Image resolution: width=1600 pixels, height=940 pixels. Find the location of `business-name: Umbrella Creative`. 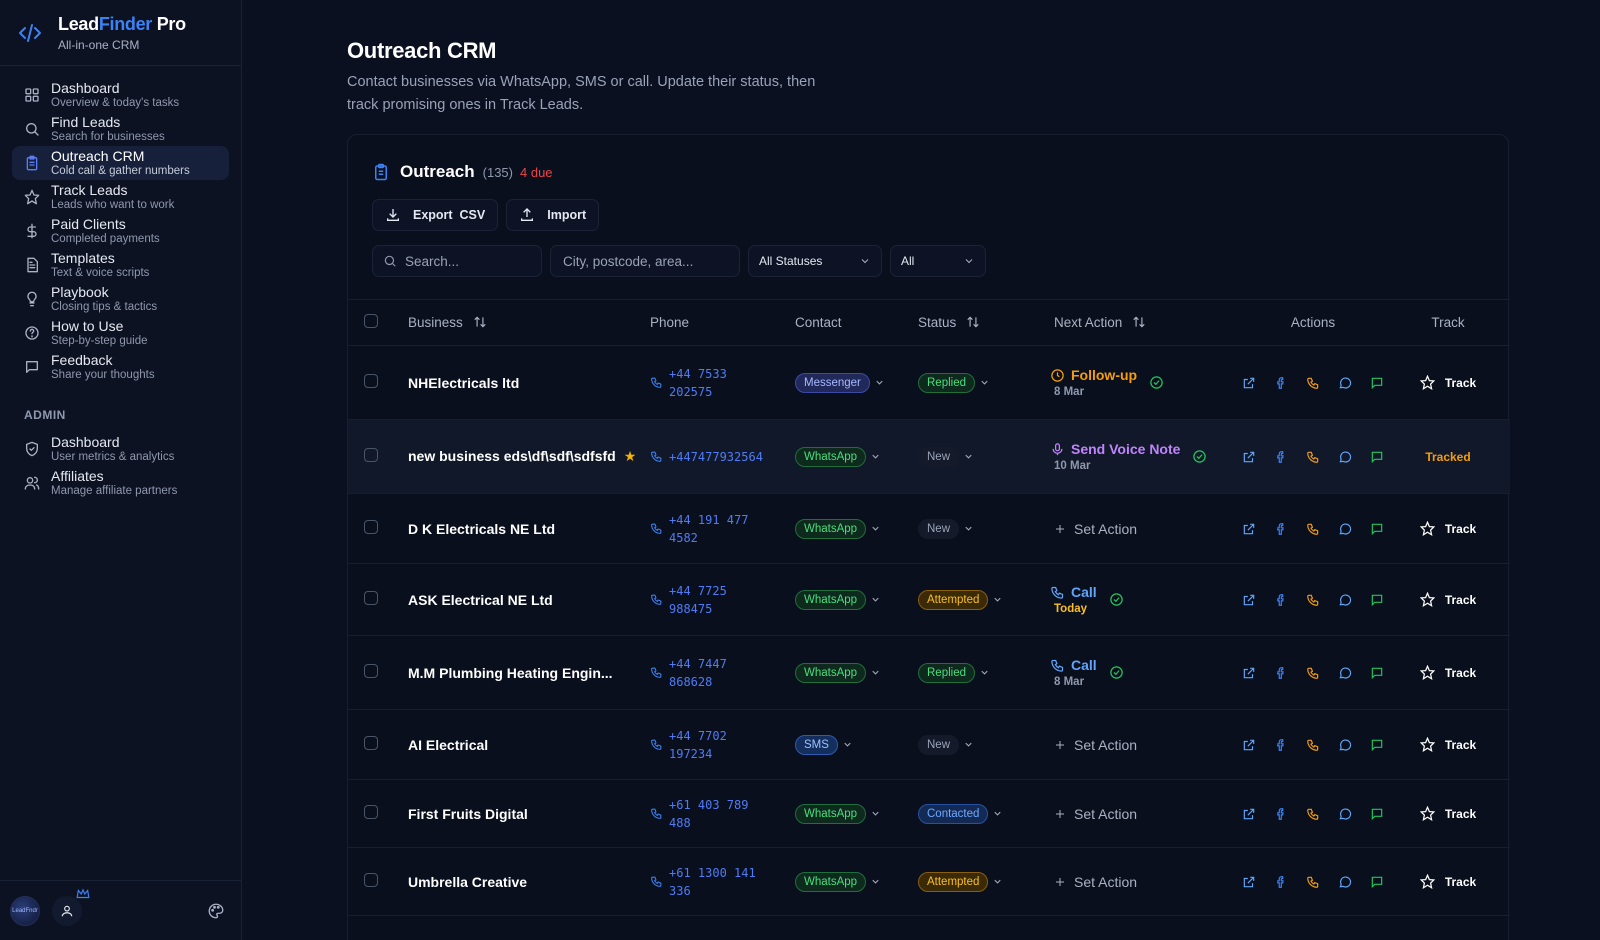

business-name: Umbrella Creative is located at coordinates (468, 881).